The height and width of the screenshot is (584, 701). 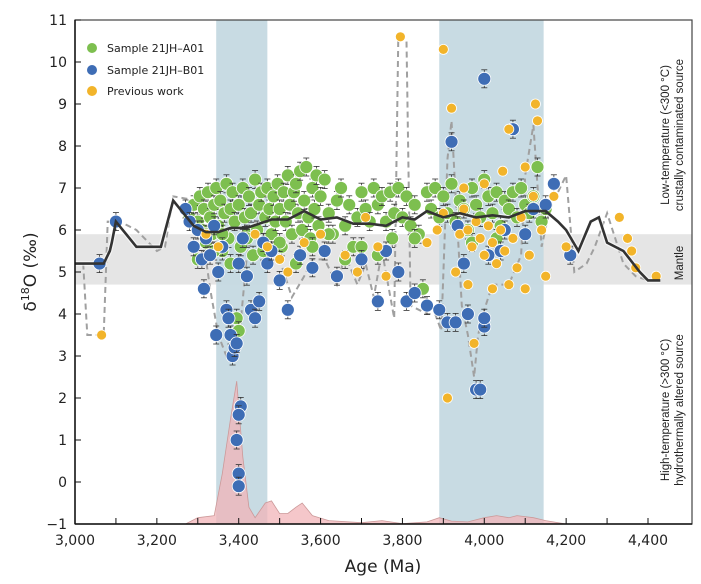 I want to click on y-tick-label: 7, so click(x=62, y=189).